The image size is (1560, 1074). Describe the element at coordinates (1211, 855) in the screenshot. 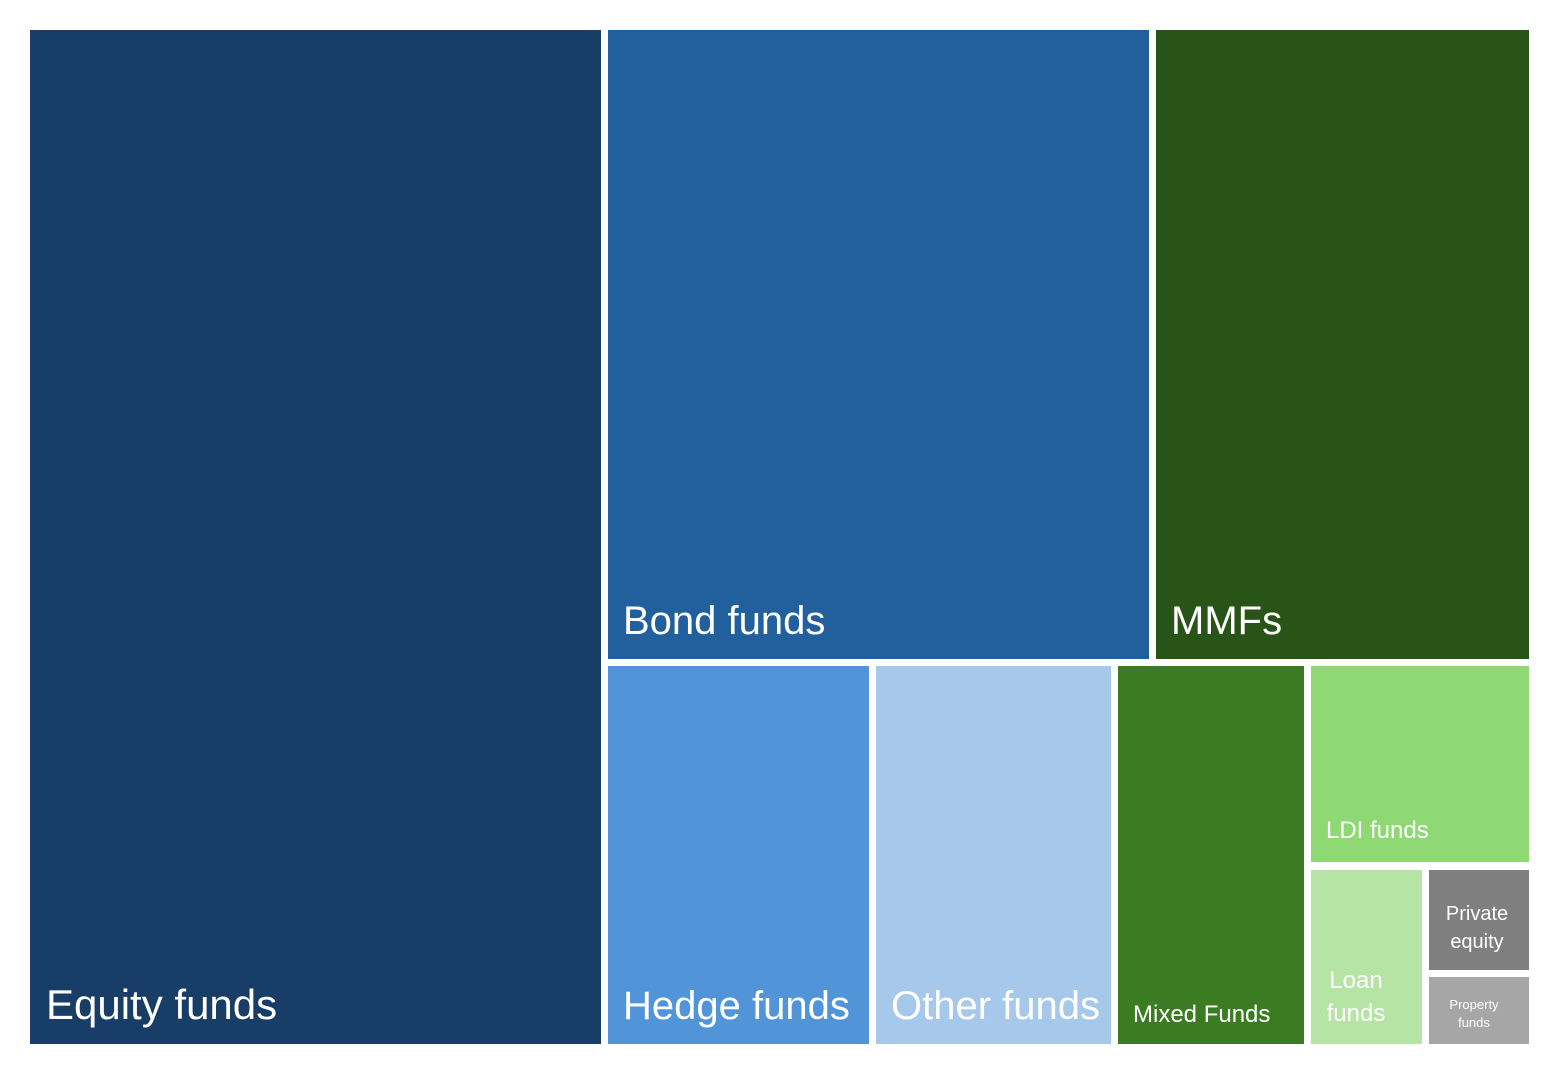

I see `tile-mixed-funds: Mixed Funds` at that location.